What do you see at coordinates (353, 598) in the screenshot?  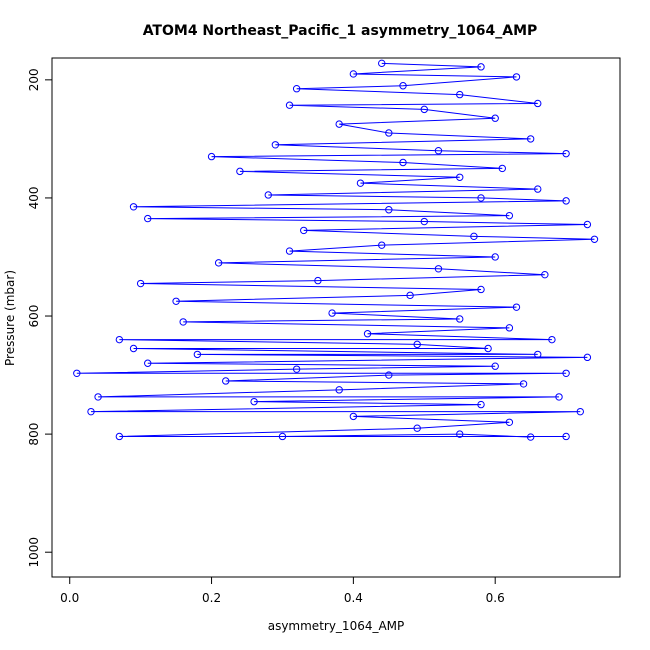 I see `x-tick-label: 0.4` at bounding box center [353, 598].